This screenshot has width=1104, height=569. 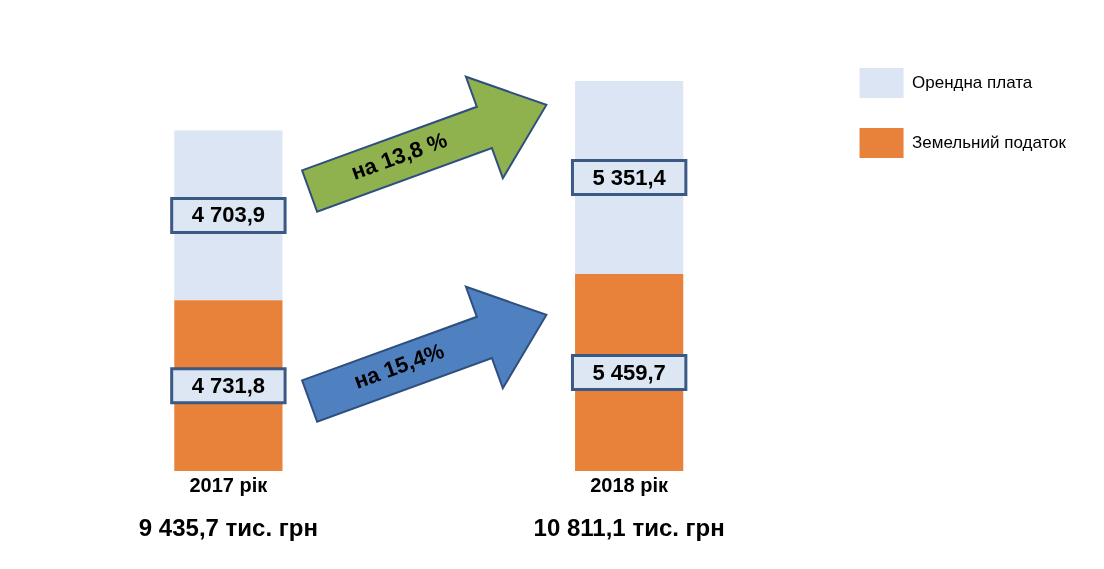 What do you see at coordinates (629, 177) in the screenshot?
I see `data-label: 5 351,4` at bounding box center [629, 177].